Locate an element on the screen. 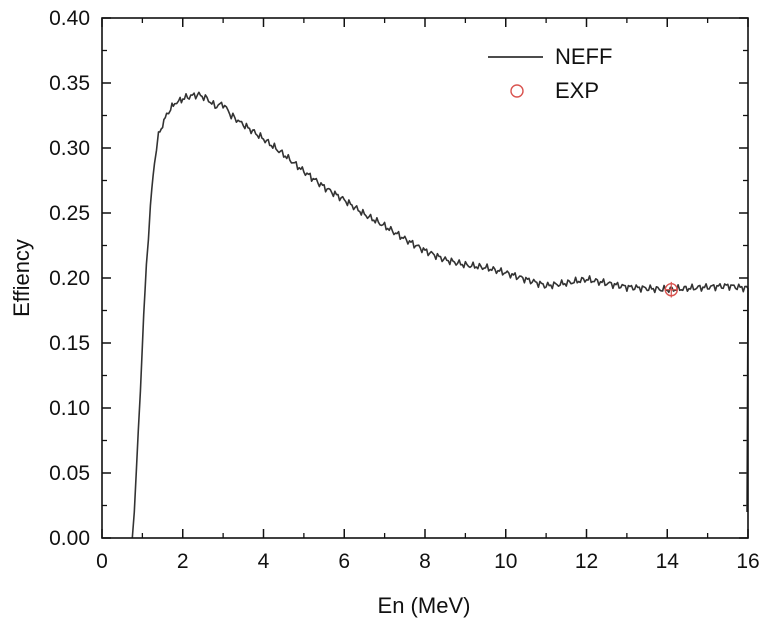  legend-exp-marker is located at coordinates (517, 91).